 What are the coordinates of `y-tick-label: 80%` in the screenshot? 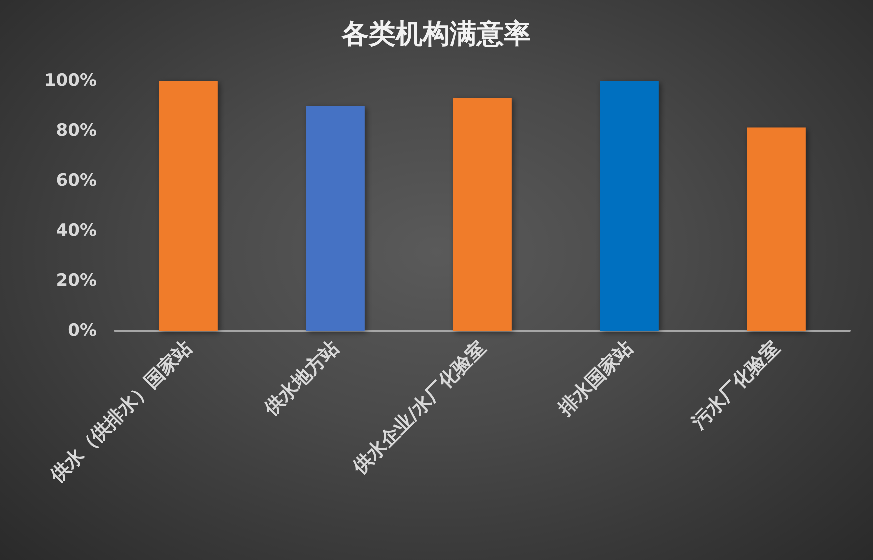 It's located at (76, 131).